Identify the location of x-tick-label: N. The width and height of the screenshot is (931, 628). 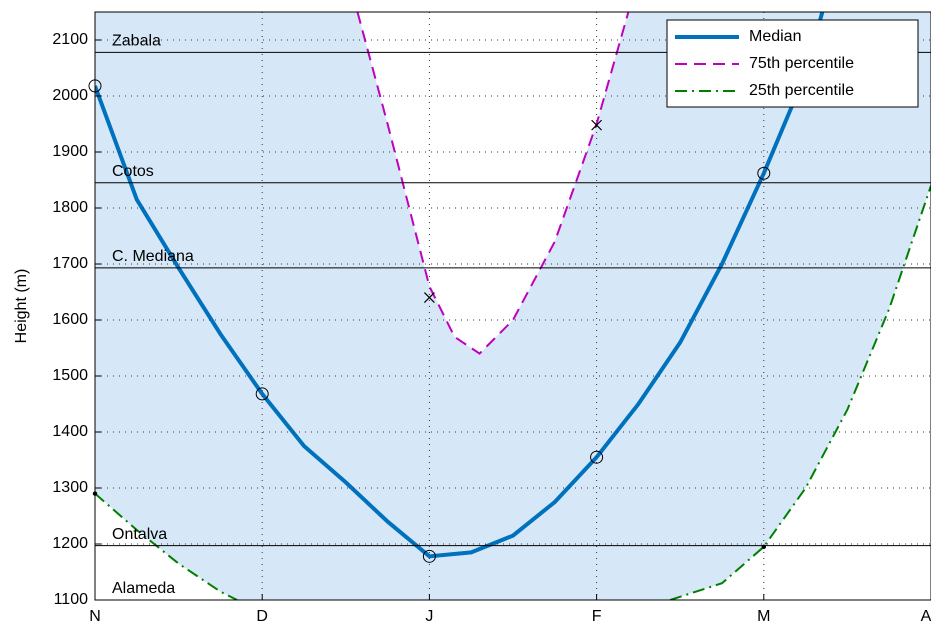
(95, 616).